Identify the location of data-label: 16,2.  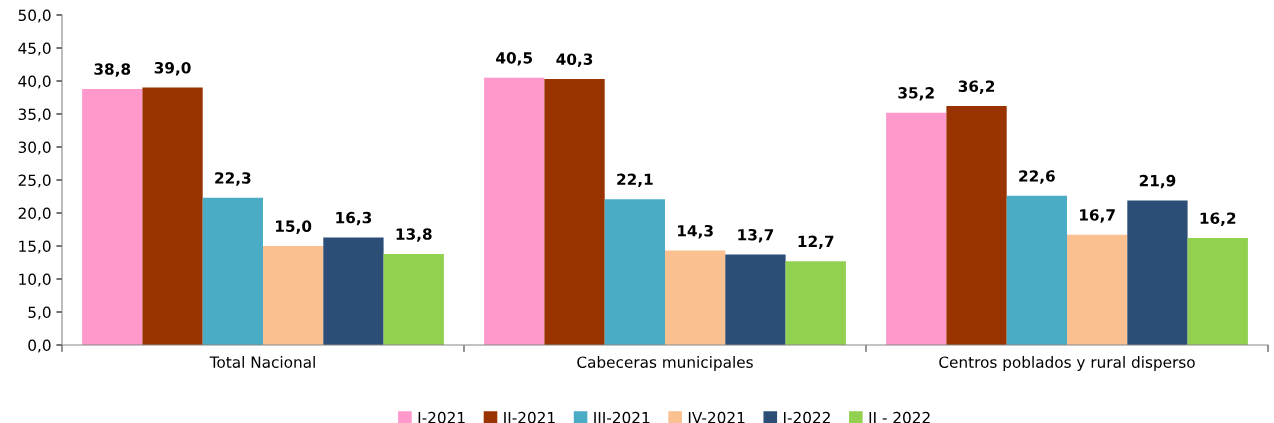
(1218, 219).